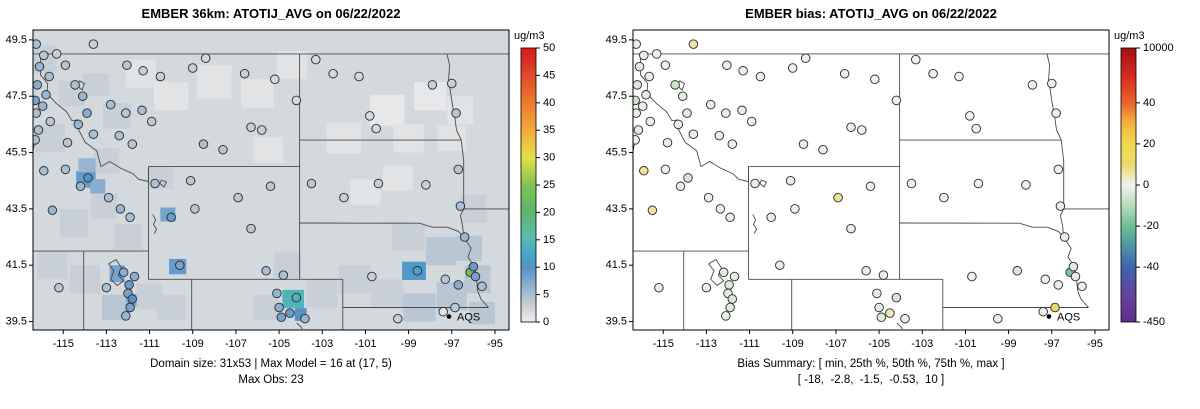  Describe the element at coordinates (549, 158) in the screenshot. I see `colorbar-tick-label: 30` at that location.